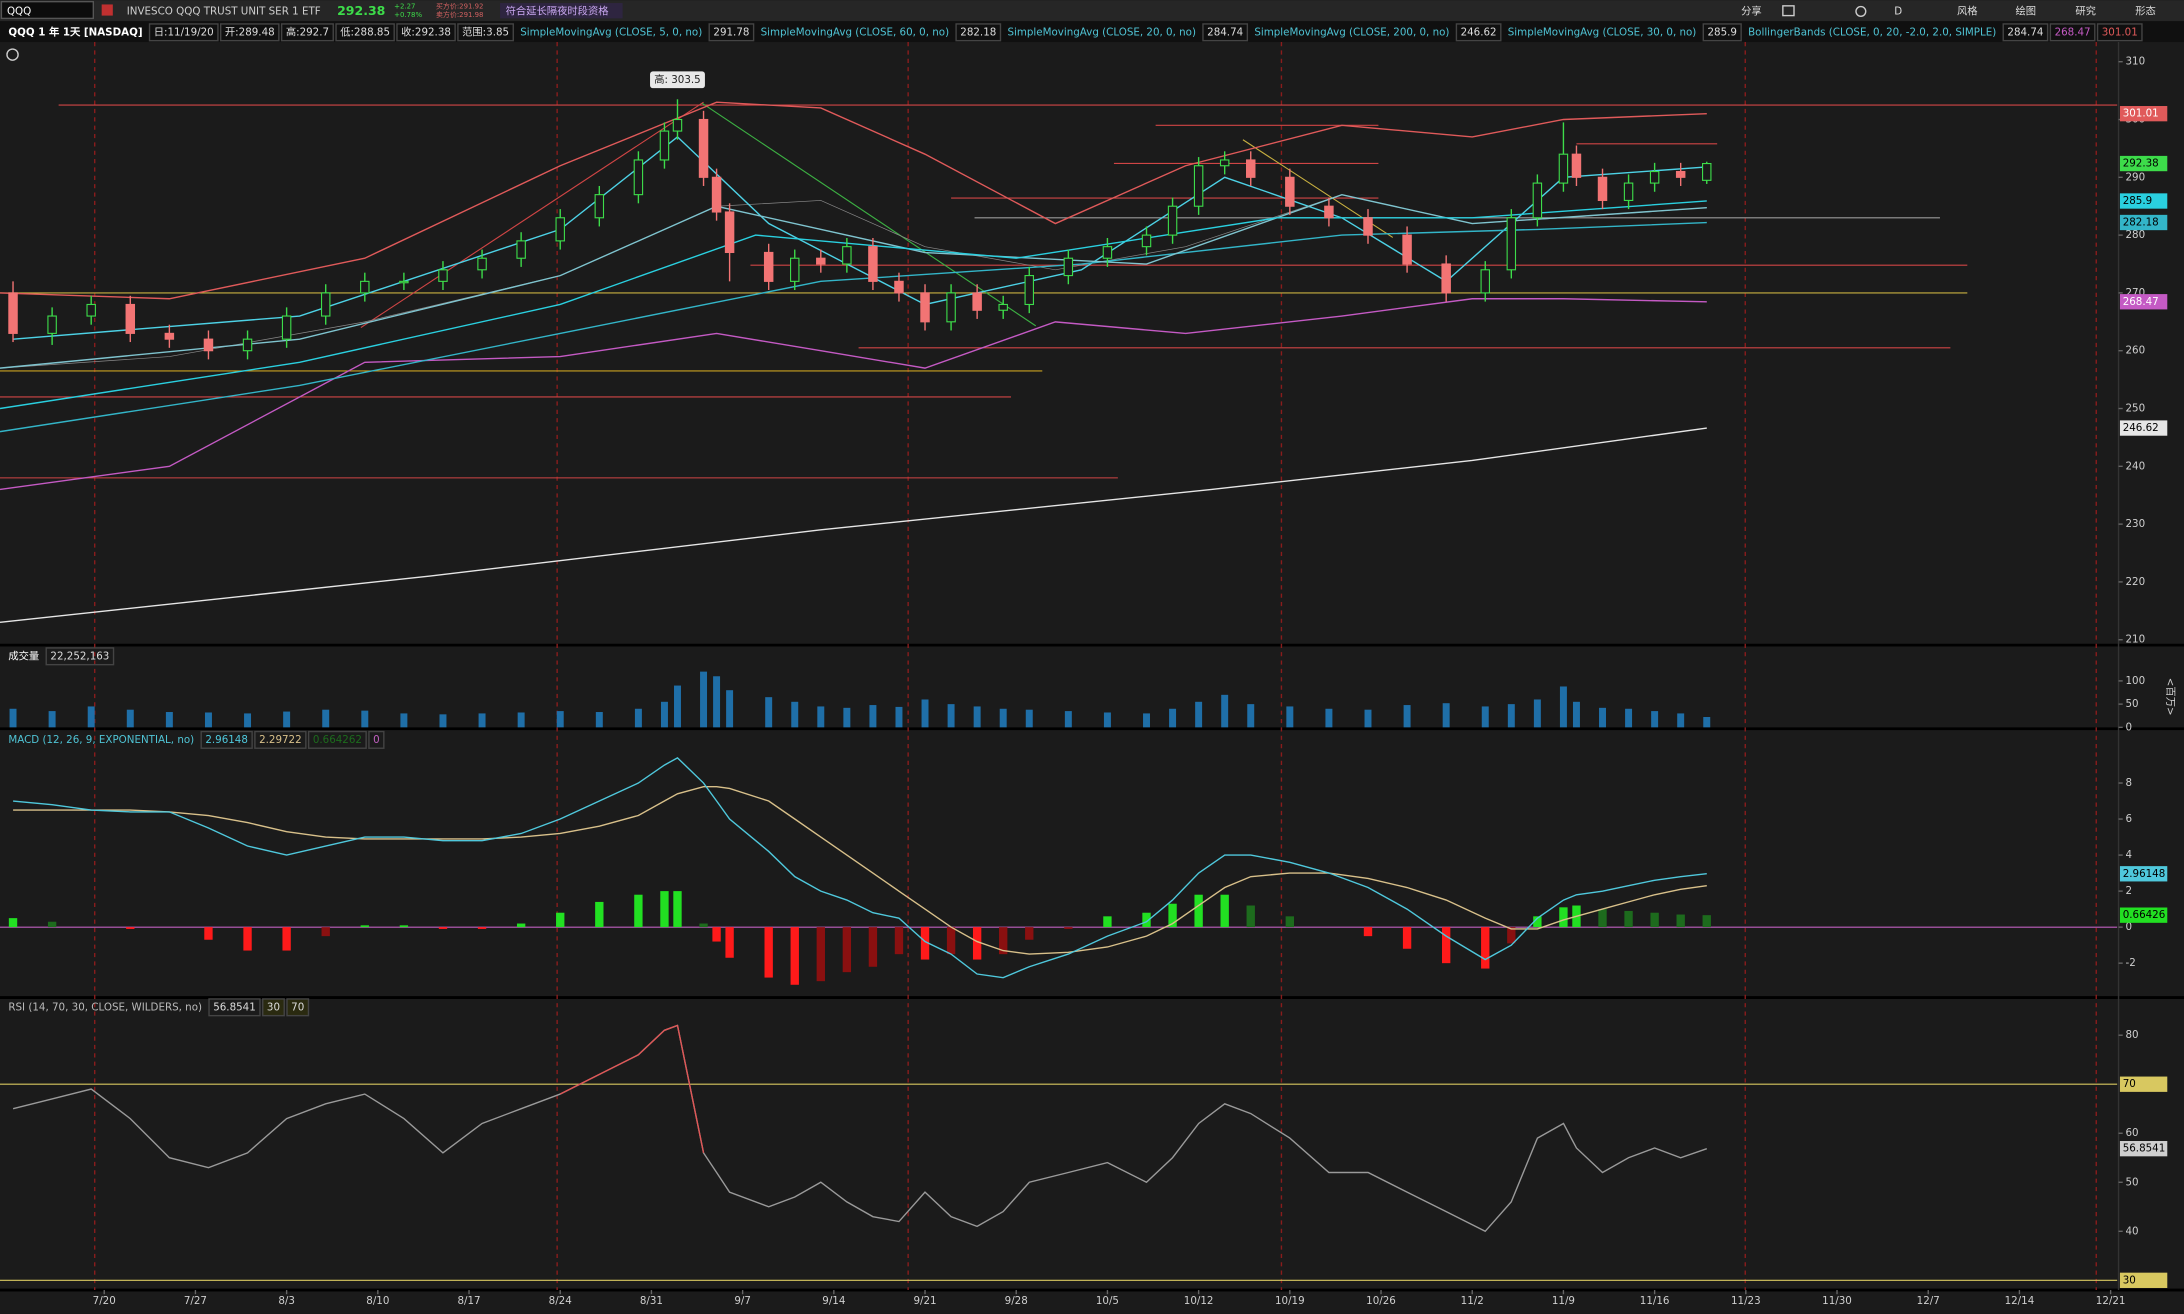 Image resolution: width=2184 pixels, height=1314 pixels. Describe the element at coordinates (2135, 409) in the screenshot. I see `y-tick-label: 250` at that location.